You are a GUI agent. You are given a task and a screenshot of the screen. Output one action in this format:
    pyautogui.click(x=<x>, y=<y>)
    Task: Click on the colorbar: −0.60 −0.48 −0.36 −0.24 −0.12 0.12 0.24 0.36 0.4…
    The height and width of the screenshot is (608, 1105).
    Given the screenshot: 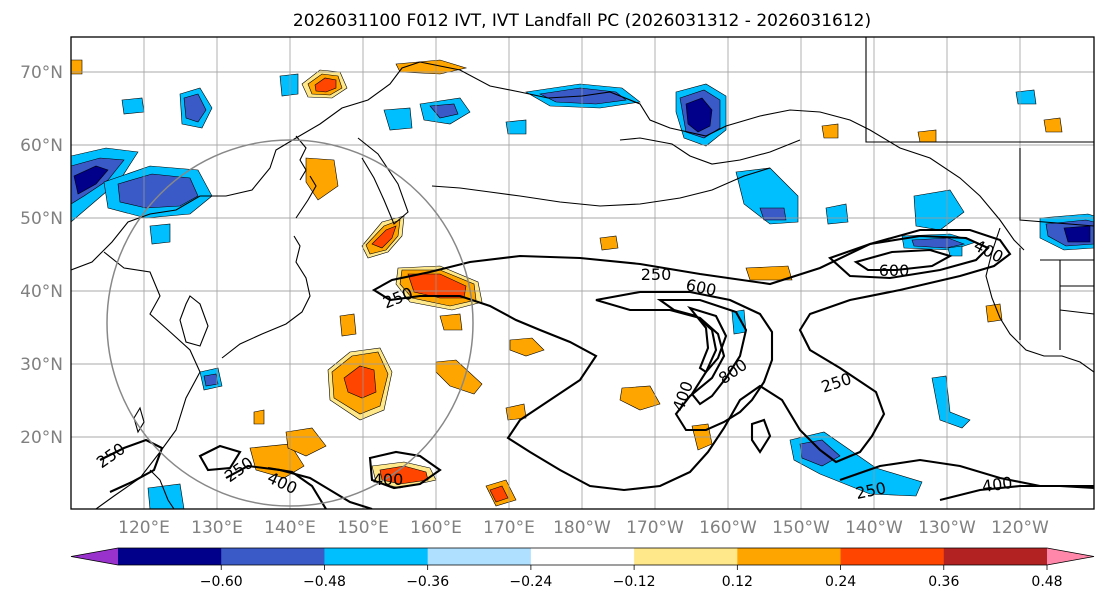 What is the action you would take?
    pyautogui.click(x=582, y=568)
    